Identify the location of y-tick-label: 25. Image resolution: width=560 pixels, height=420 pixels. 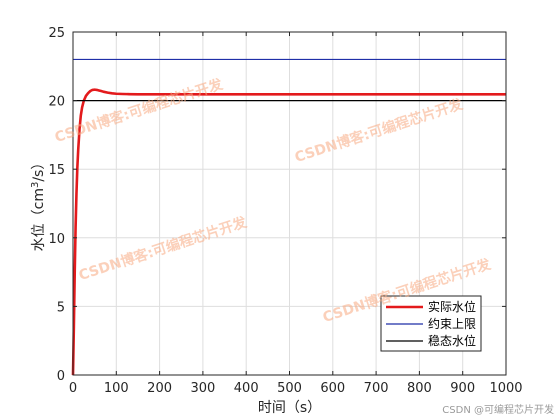
(56, 33).